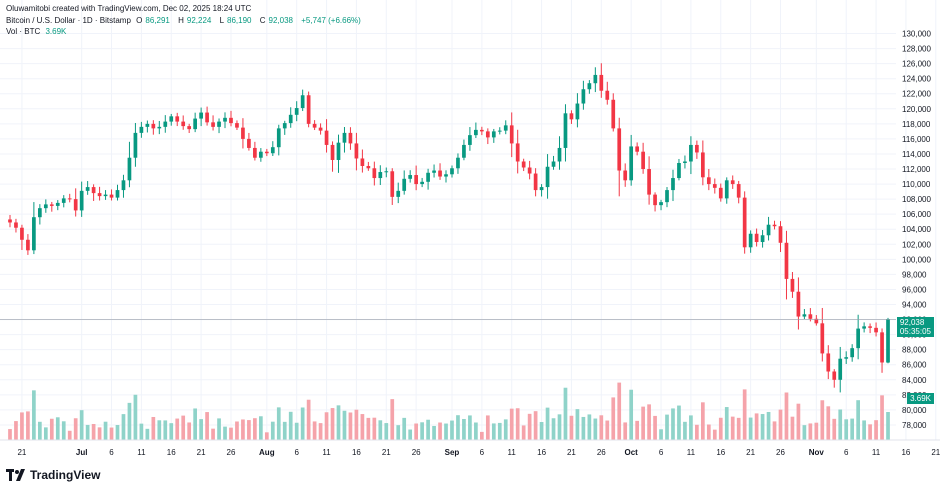 The width and height of the screenshot is (940, 490). Describe the element at coordinates (916, 79) in the screenshot. I see `price-tick-label: 124,000` at that location.